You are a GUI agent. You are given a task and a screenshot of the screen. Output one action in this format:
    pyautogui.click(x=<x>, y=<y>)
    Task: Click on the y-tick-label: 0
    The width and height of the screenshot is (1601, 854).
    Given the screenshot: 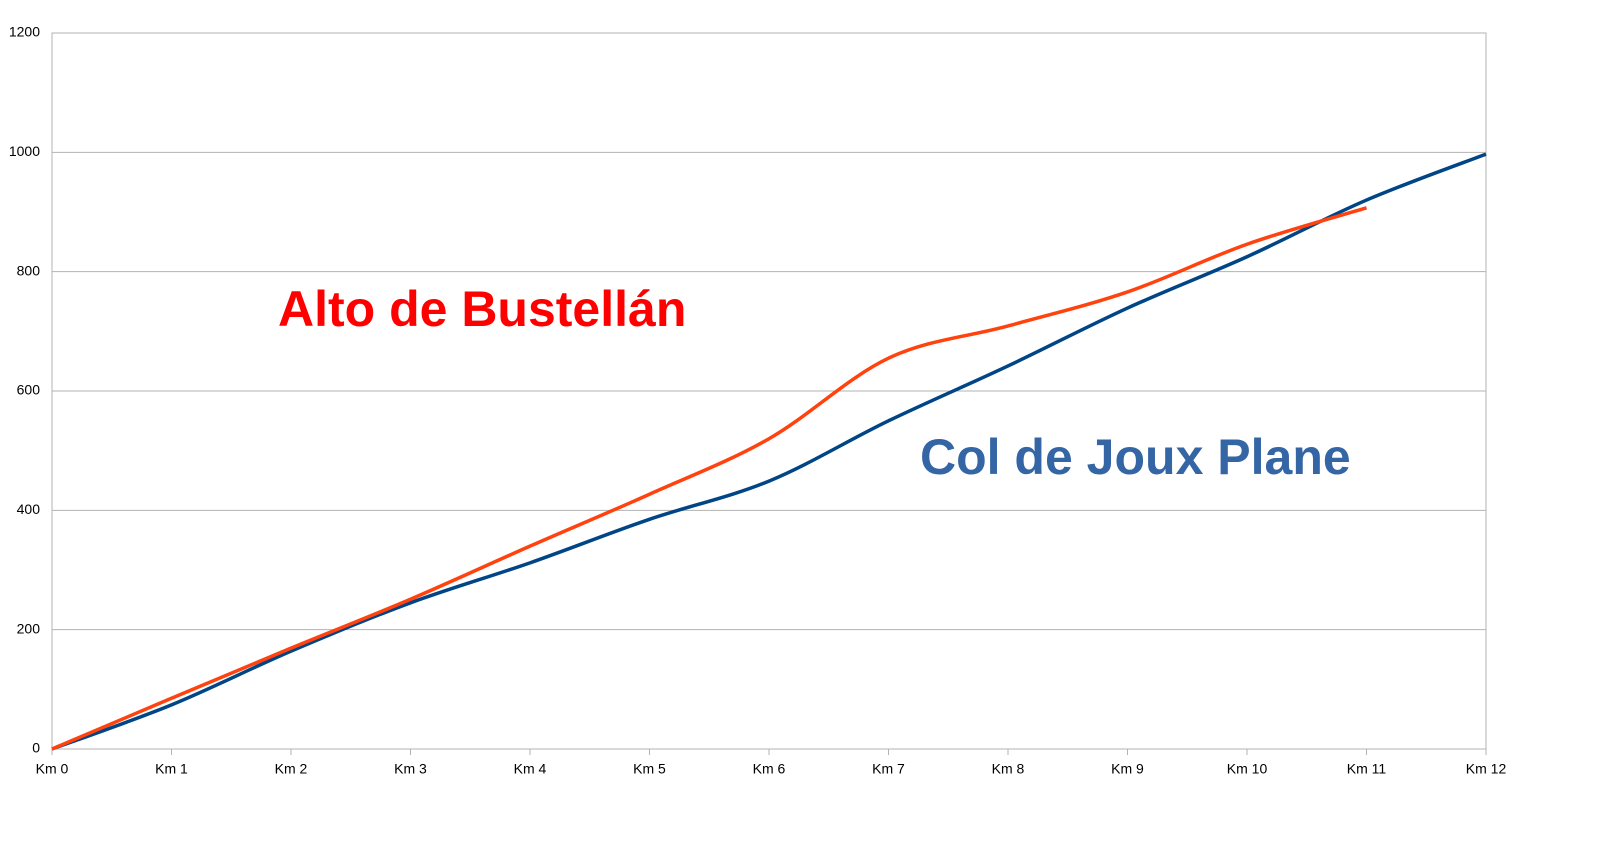 What is the action you would take?
    pyautogui.click(x=36, y=748)
    